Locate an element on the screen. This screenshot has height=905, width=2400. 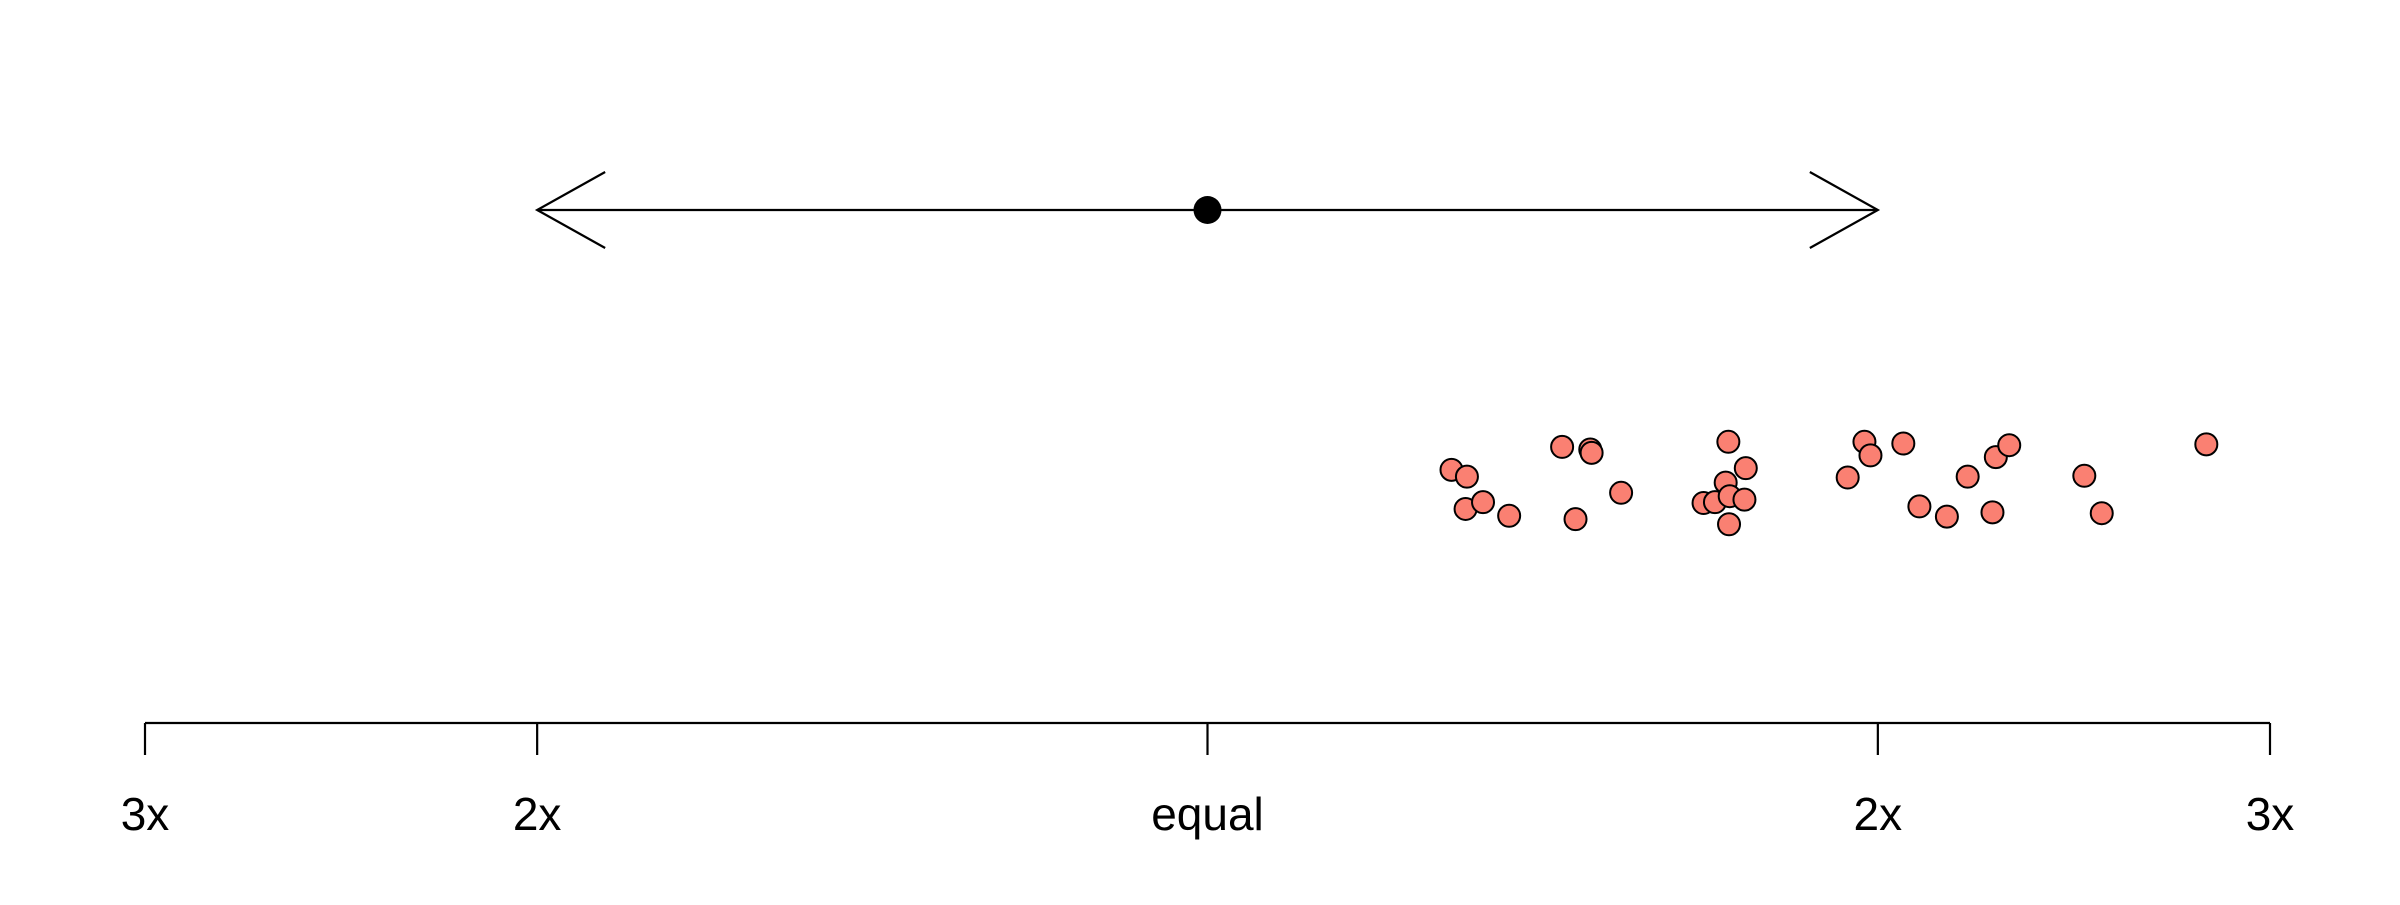
left-arrowhead is located at coordinates (570, 210).